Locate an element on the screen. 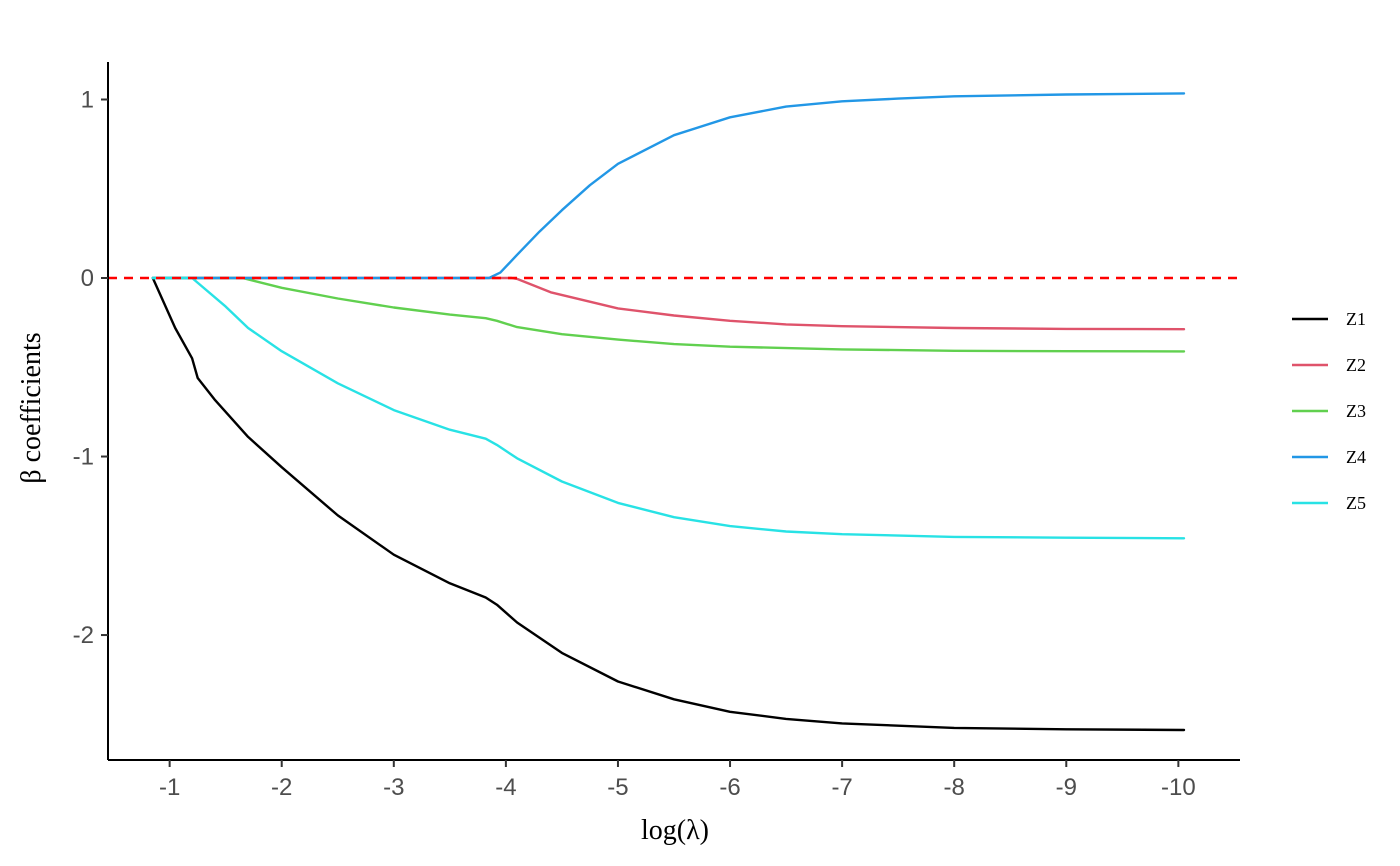 This screenshot has height=866, width=1400. legend-item-z3: Z3 is located at coordinates (1329, 411).